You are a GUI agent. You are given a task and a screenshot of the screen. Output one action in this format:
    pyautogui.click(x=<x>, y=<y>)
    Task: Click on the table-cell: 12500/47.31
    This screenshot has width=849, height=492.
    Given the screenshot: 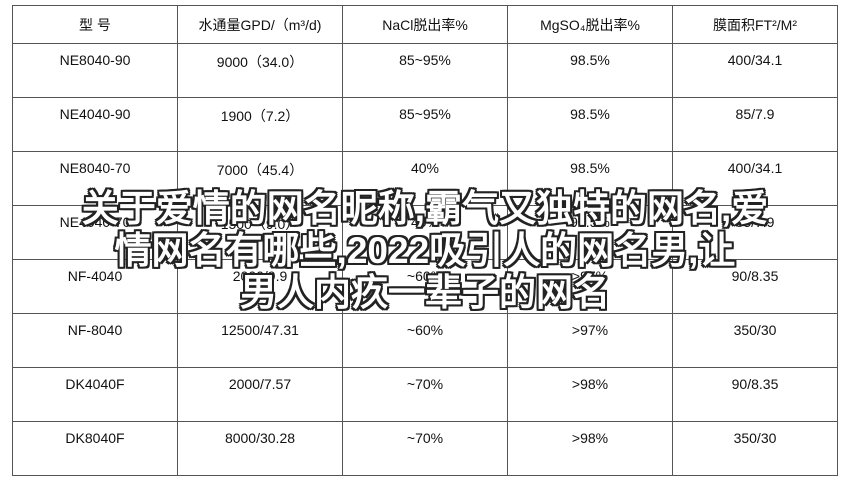 What is the action you would take?
    pyautogui.click(x=260, y=340)
    